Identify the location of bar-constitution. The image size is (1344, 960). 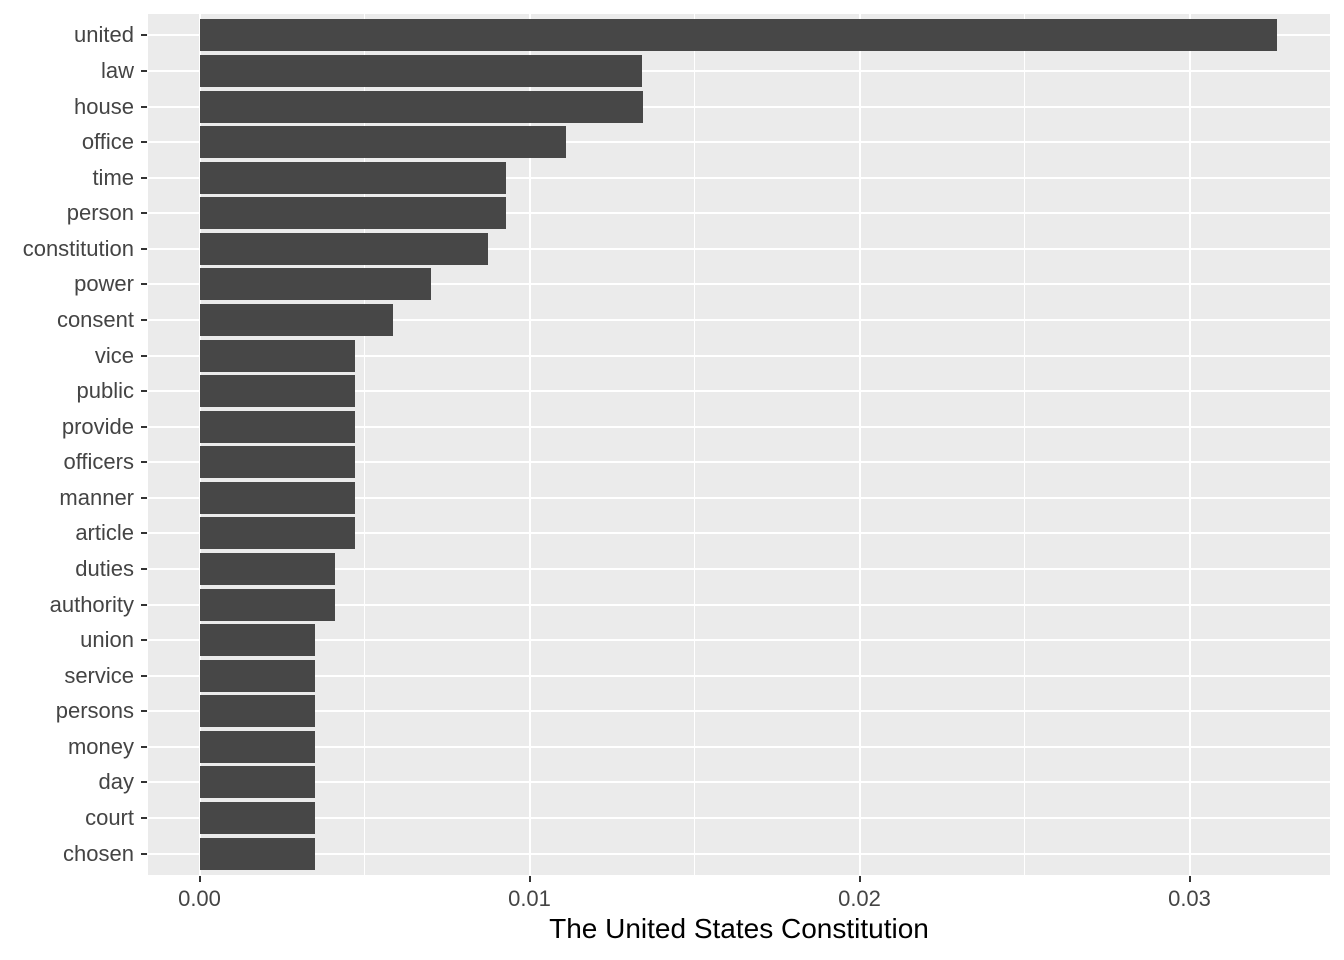
(344, 248).